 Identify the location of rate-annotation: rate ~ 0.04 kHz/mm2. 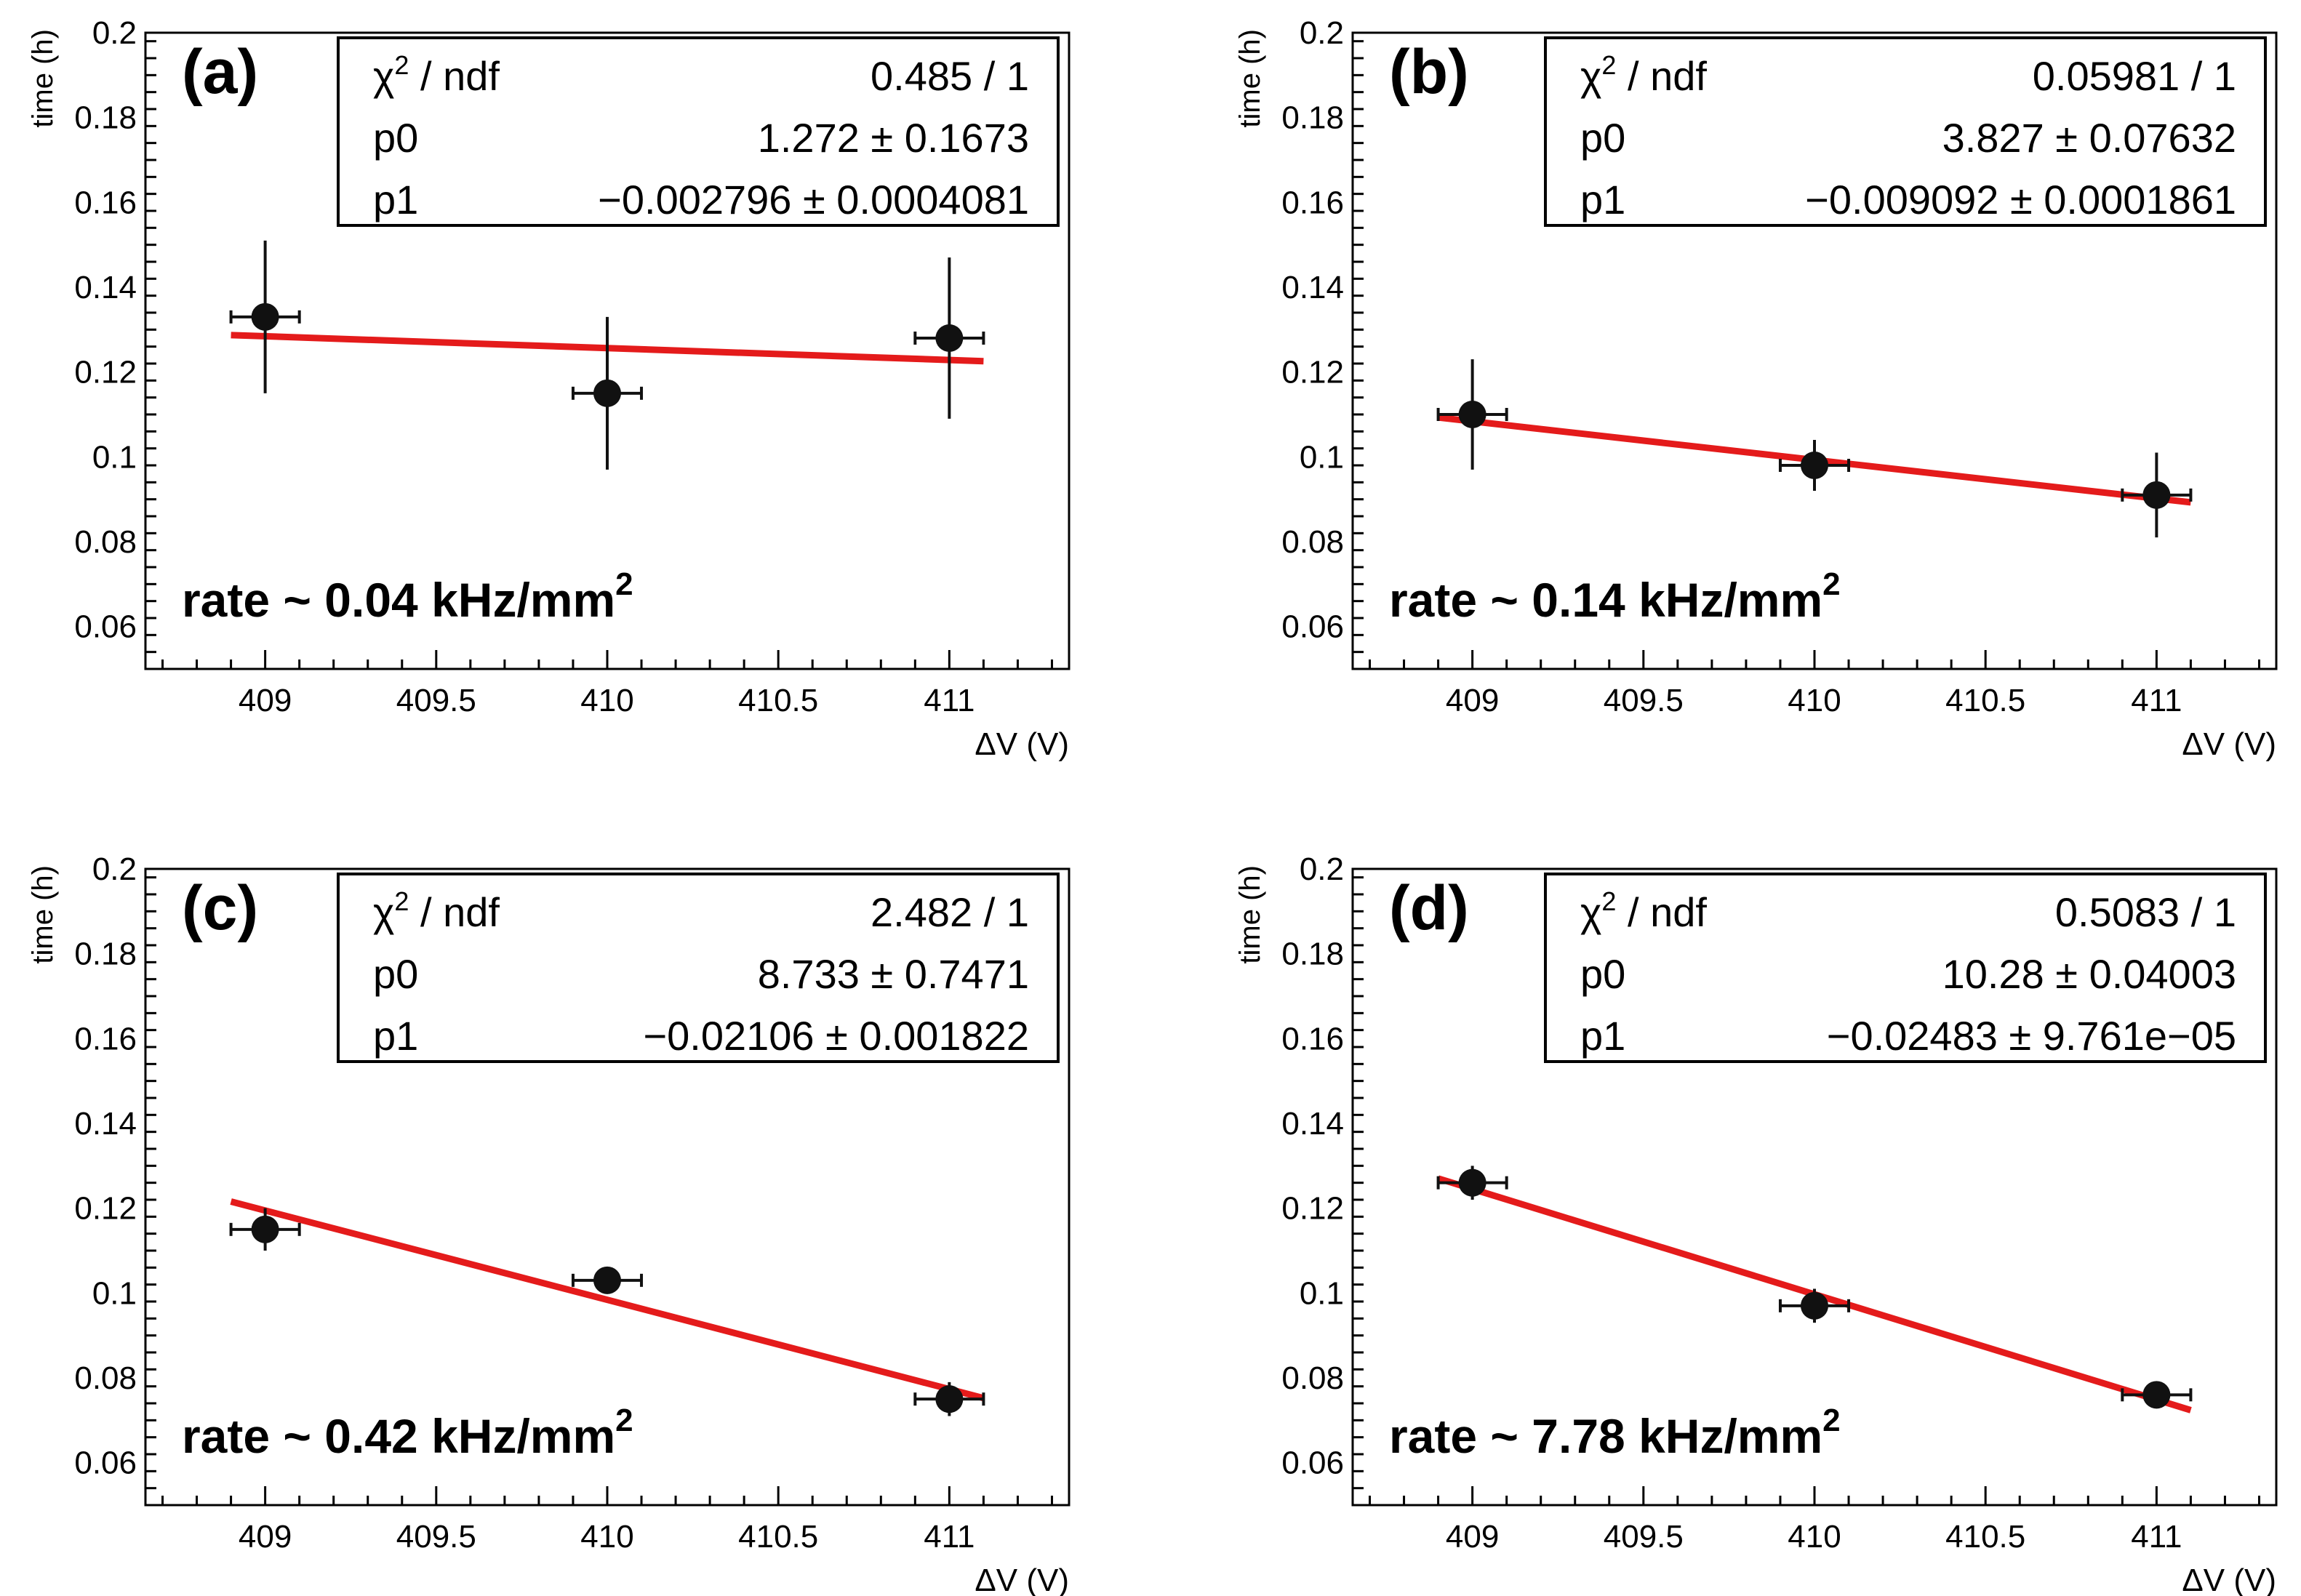
(408, 596).